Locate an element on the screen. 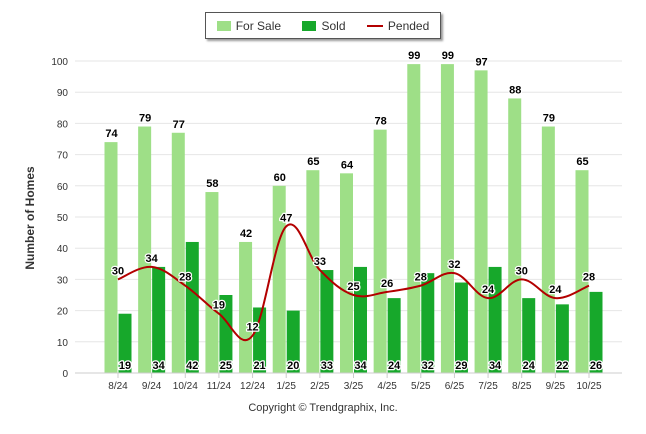 The height and width of the screenshot is (434, 646). label-pended-6: 33 is located at coordinates (320, 262).